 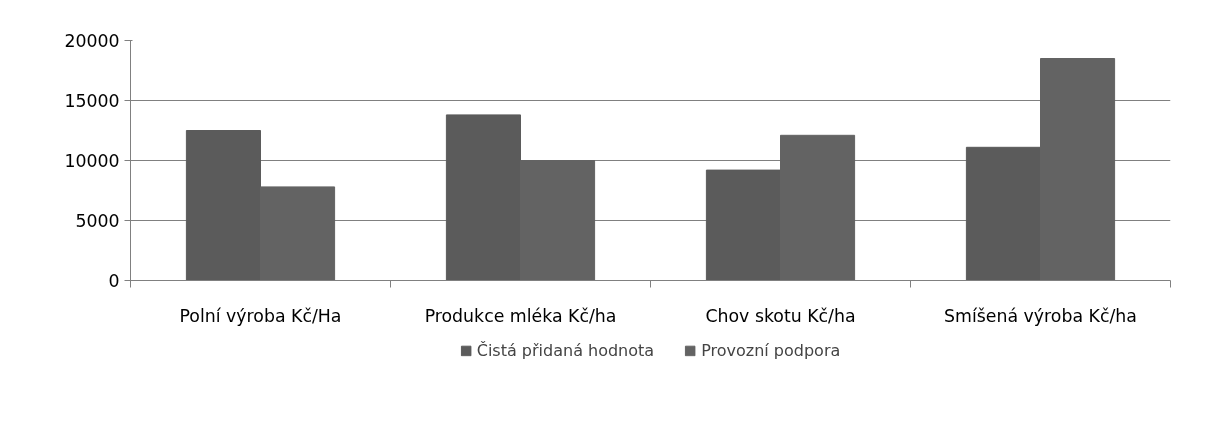 I want to click on x-tick-label: Produkce mléka Kč/ha, so click(x=520, y=315).